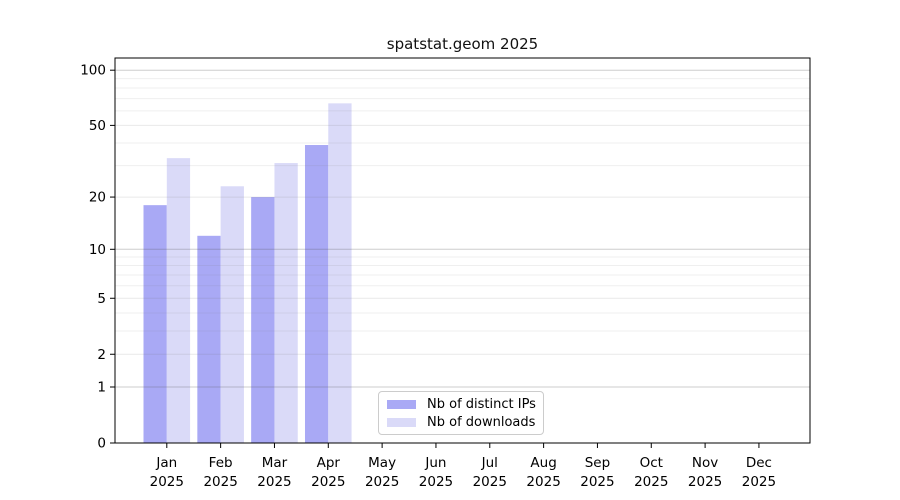 This screenshot has width=900, height=500. I want to click on bar-distinct-ips-mar, so click(263, 320).